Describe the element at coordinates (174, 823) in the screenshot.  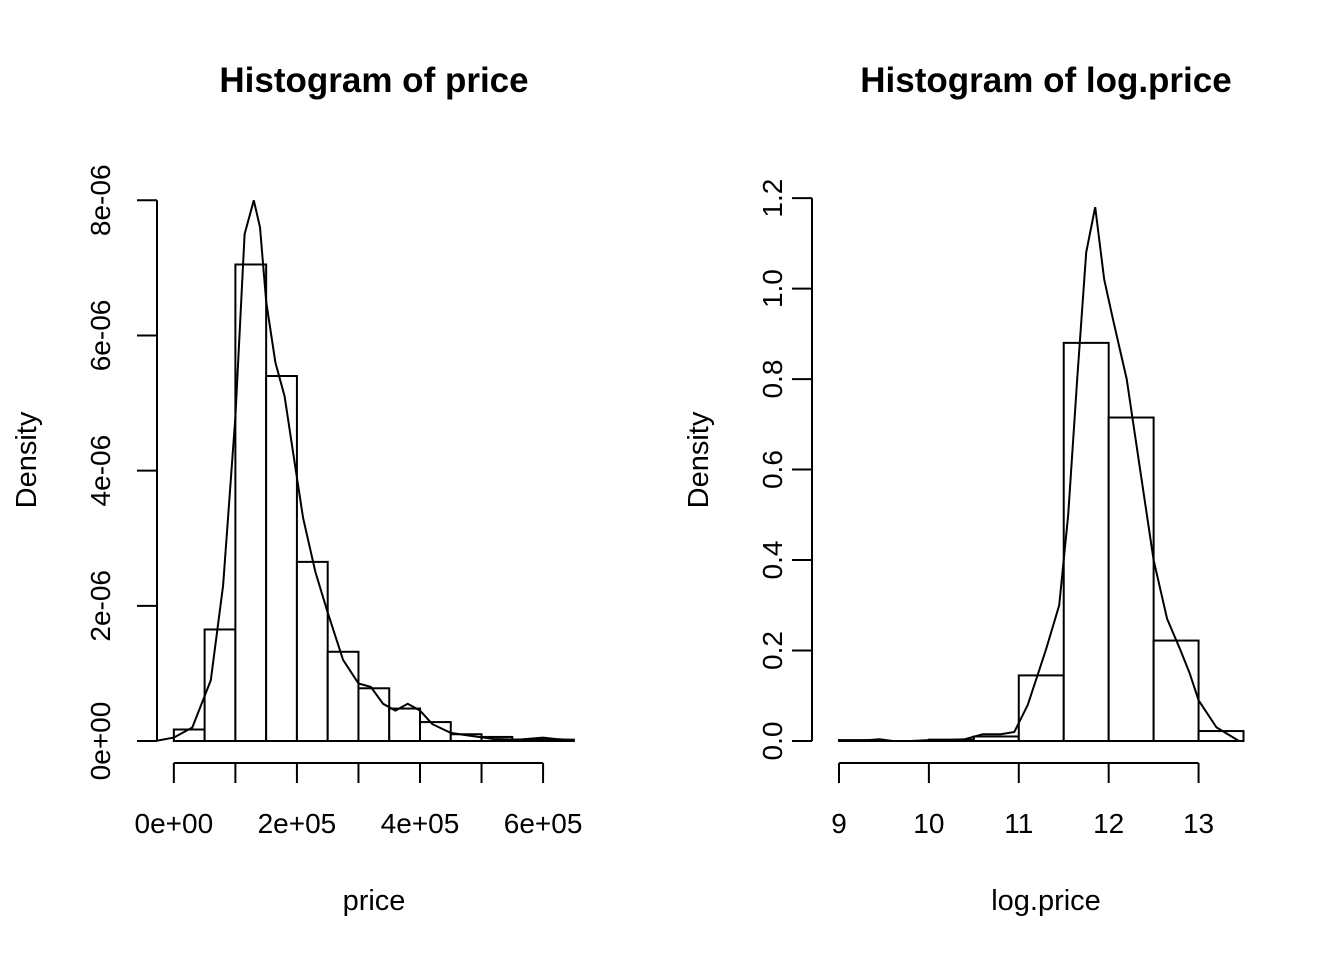
I see `x-tick-label: 0e+00` at that location.